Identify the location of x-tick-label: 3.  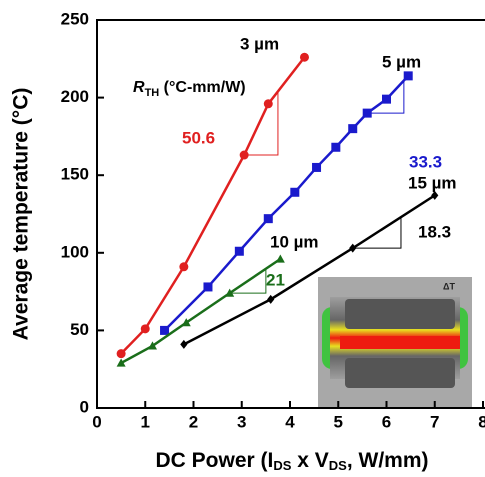
(241, 421).